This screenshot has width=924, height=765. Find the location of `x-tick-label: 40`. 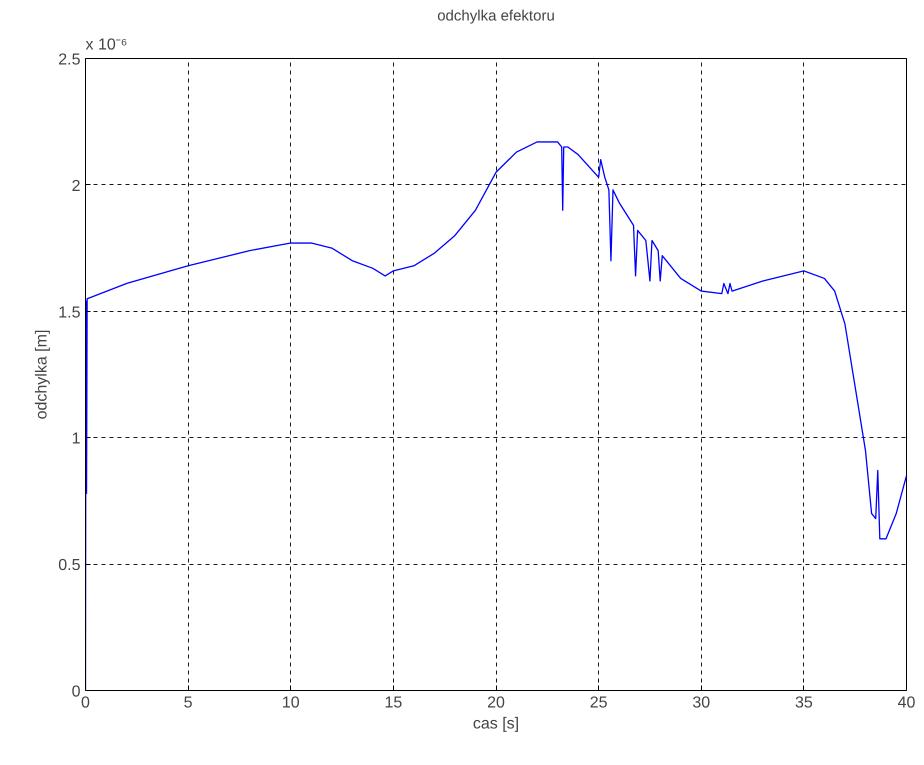

x-tick-label: 40 is located at coordinates (907, 703).